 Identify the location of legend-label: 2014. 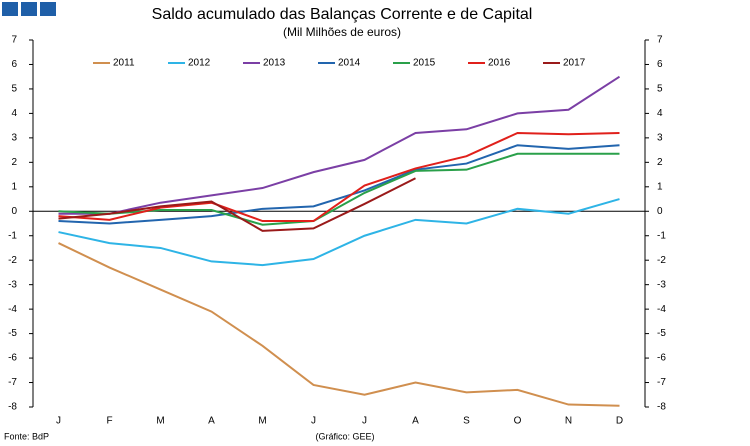
(349, 63).